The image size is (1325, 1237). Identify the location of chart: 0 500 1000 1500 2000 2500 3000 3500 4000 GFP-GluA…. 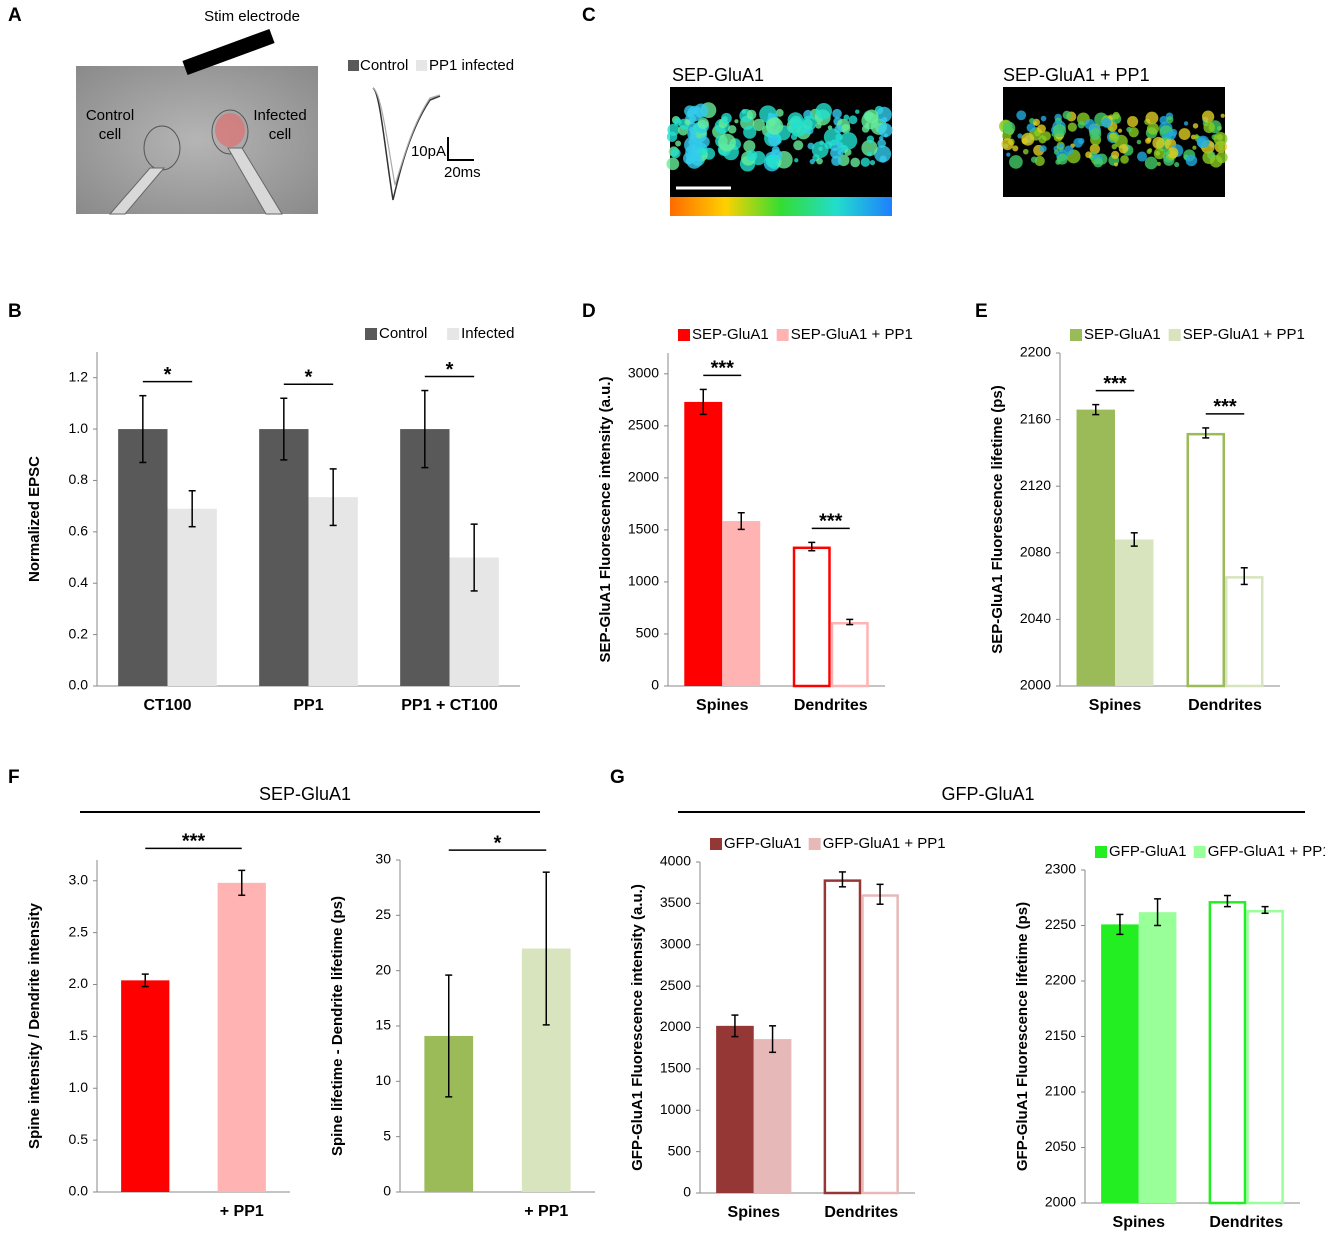
(787, 1028).